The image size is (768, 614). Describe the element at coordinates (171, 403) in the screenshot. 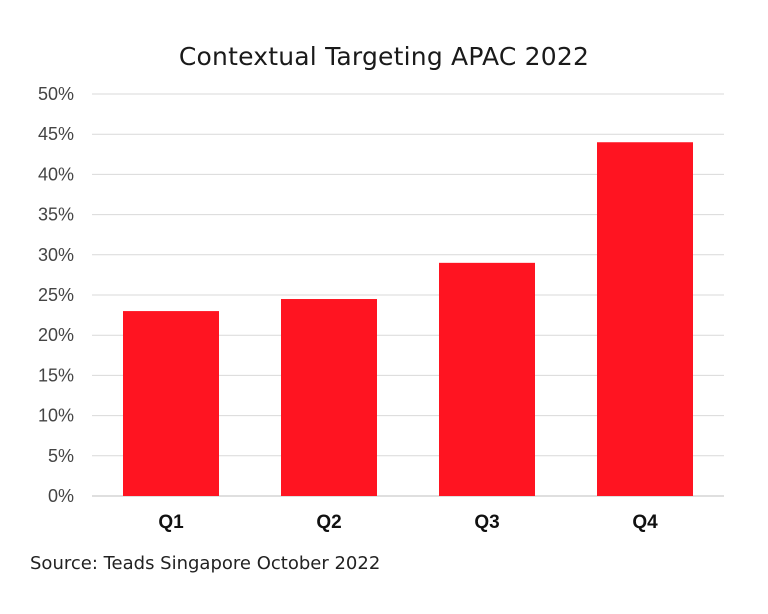

I see `bar-q1` at that location.